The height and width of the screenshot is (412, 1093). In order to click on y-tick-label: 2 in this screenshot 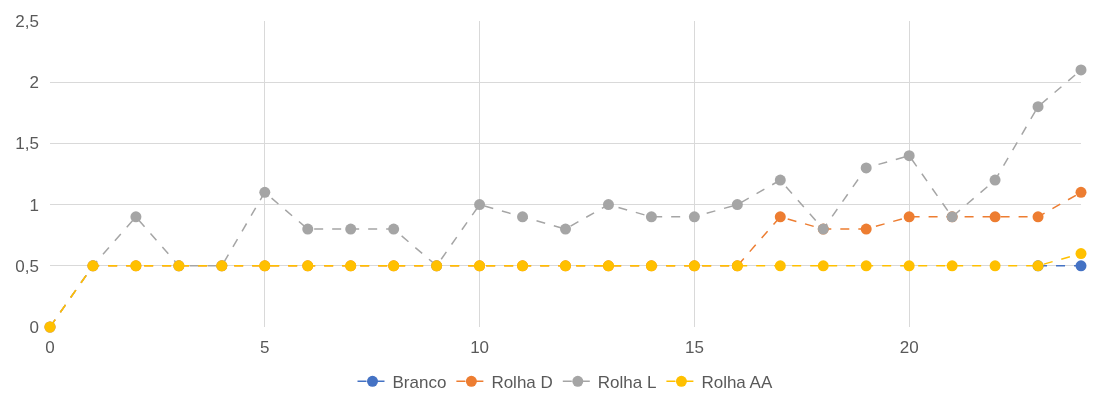, I will do `click(34, 83)`.